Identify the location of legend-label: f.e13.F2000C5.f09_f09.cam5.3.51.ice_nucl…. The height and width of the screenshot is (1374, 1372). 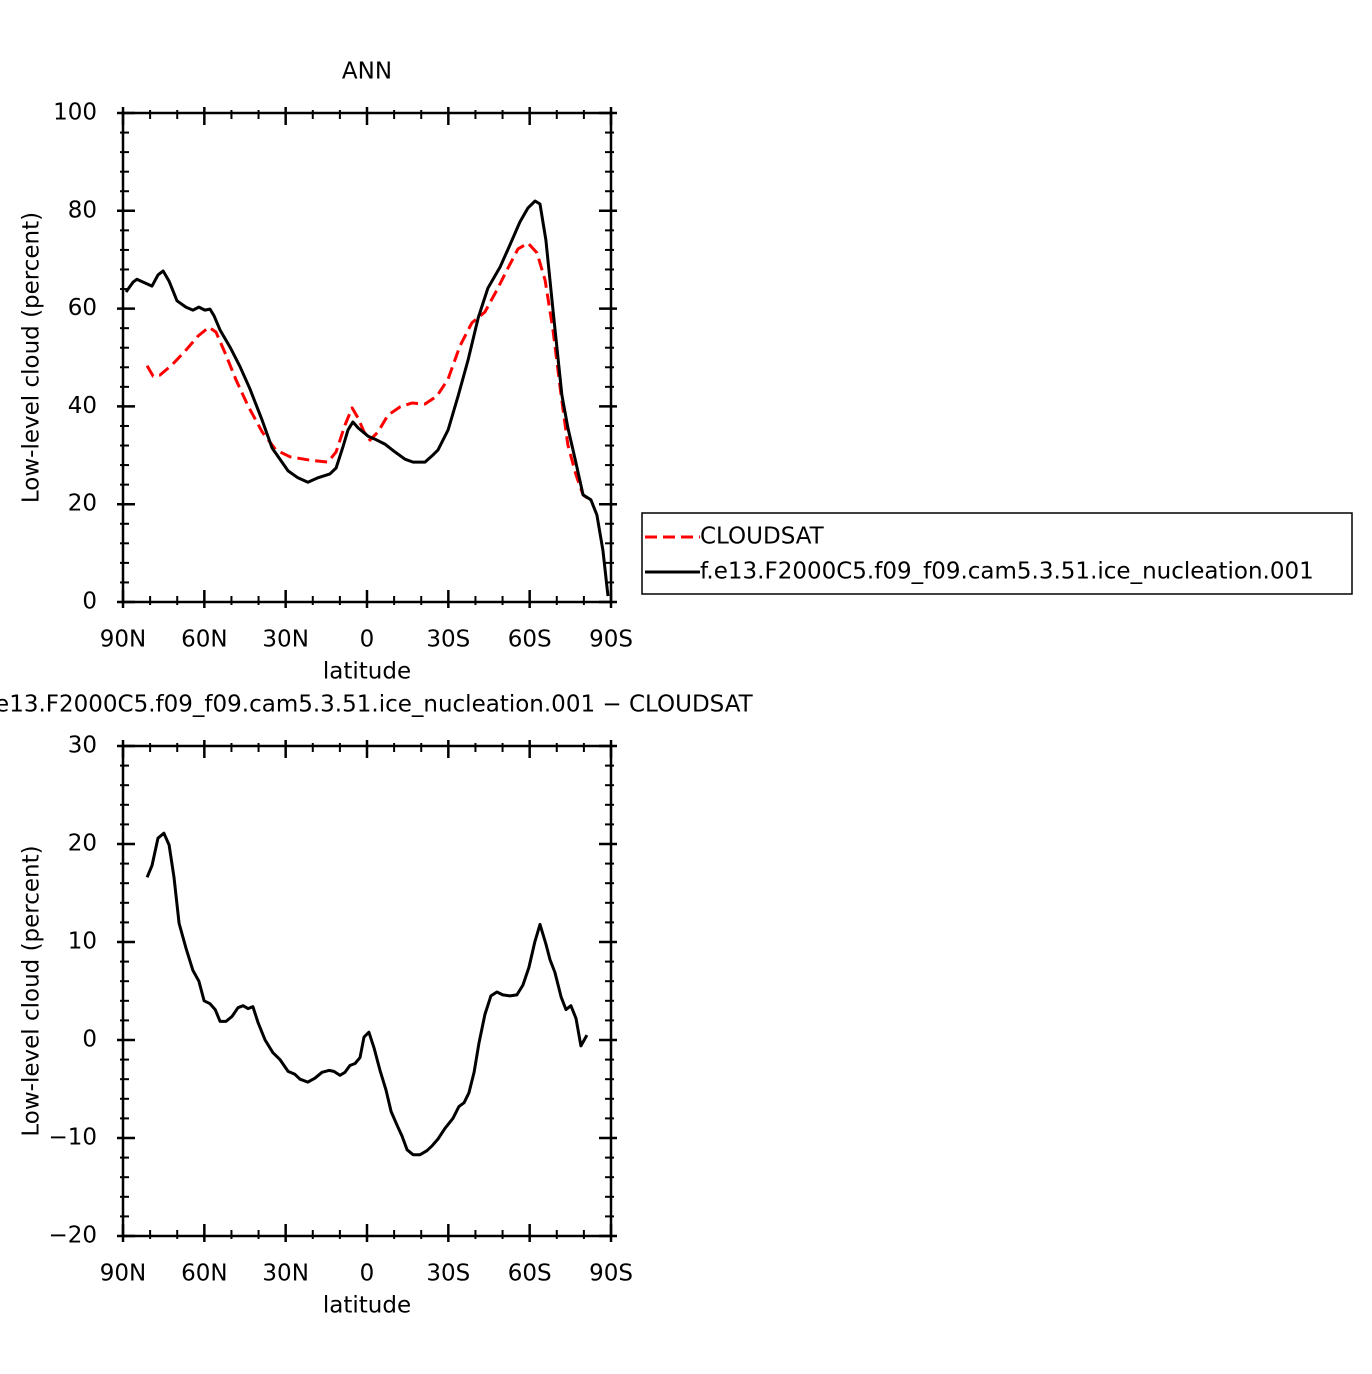
(1007, 572).